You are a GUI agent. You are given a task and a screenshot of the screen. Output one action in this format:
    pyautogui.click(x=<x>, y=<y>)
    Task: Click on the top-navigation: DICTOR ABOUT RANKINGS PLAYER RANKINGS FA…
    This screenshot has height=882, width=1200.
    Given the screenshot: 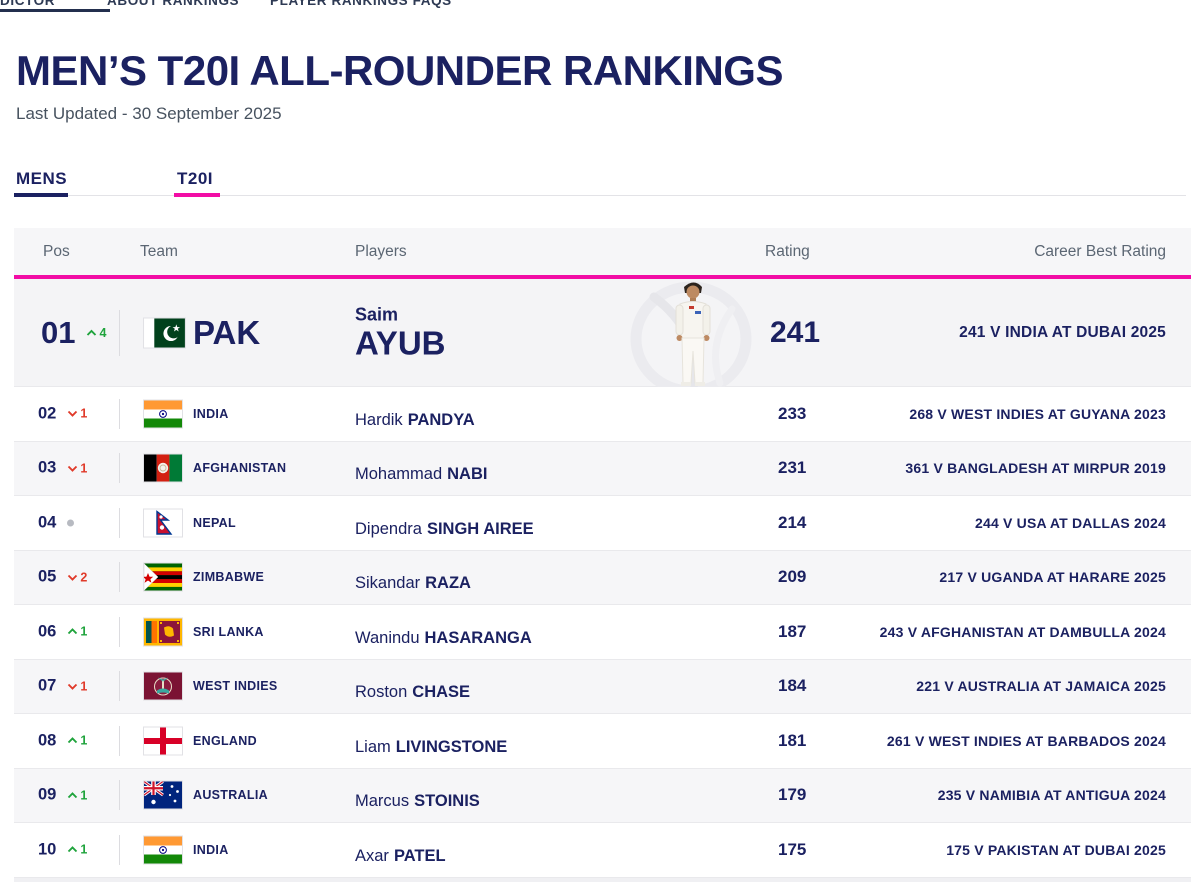 What is the action you would take?
    pyautogui.click(x=600, y=6)
    